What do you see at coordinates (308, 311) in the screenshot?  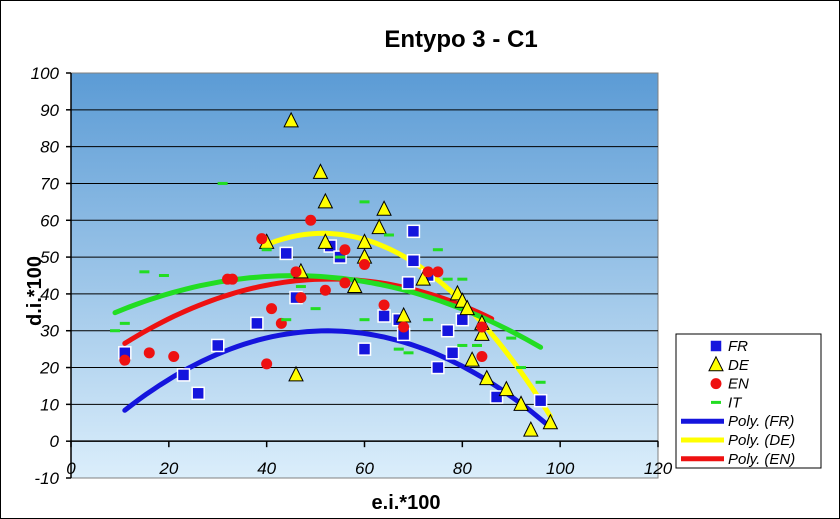 I see `trendline-en` at bounding box center [308, 311].